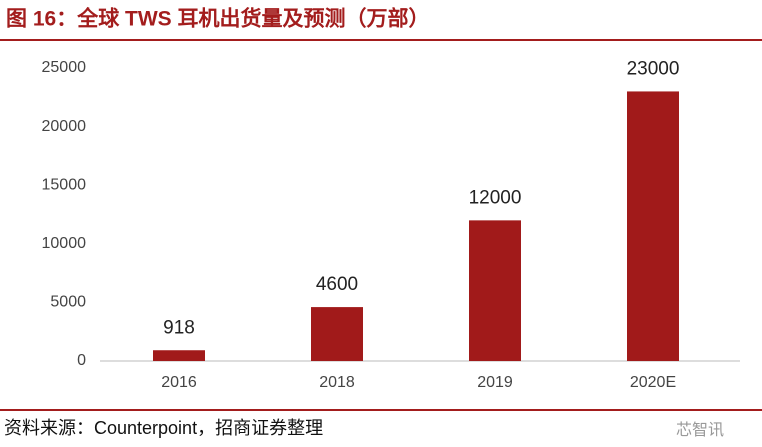 The height and width of the screenshot is (447, 762). What do you see at coordinates (64, 184) in the screenshot?
I see `y-tick-label: 15000` at bounding box center [64, 184].